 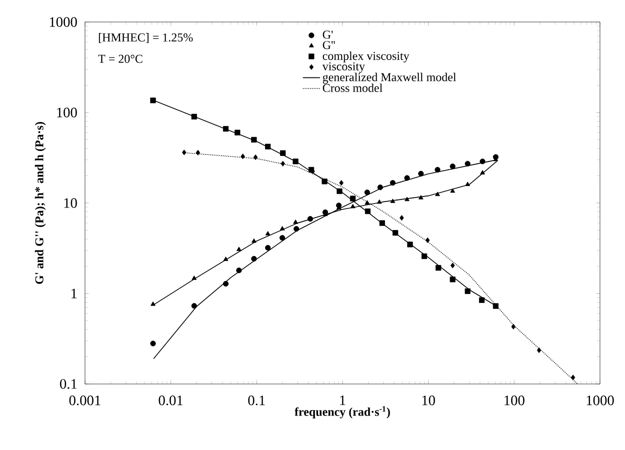 What do you see at coordinates (366, 57) in the screenshot?
I see `legend-label: complex viscosity` at bounding box center [366, 57].